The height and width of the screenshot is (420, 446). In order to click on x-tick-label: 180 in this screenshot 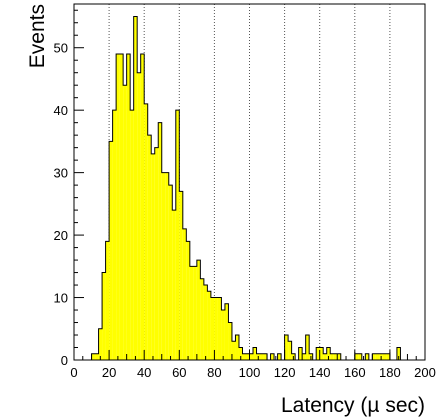, I will do `click(390, 372)`.